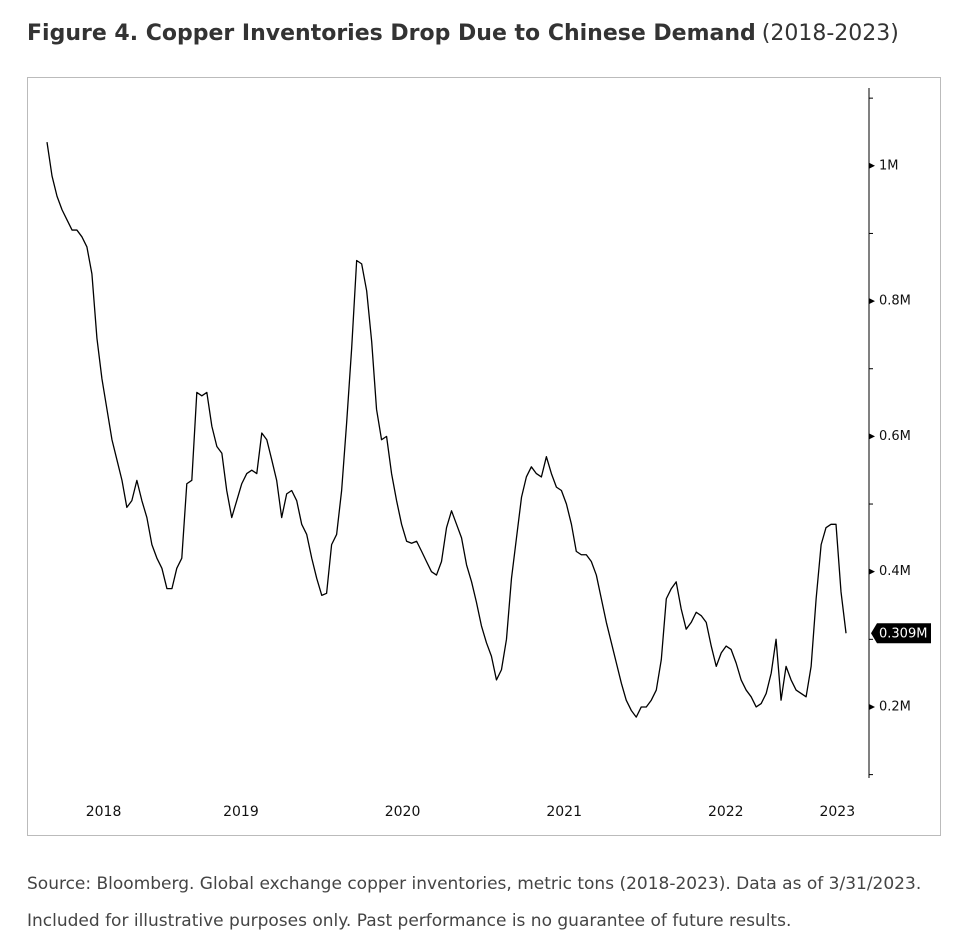 This screenshot has height=936, width=960. What do you see at coordinates (837, 812) in the screenshot?
I see `x-tick-label: 2023` at bounding box center [837, 812].